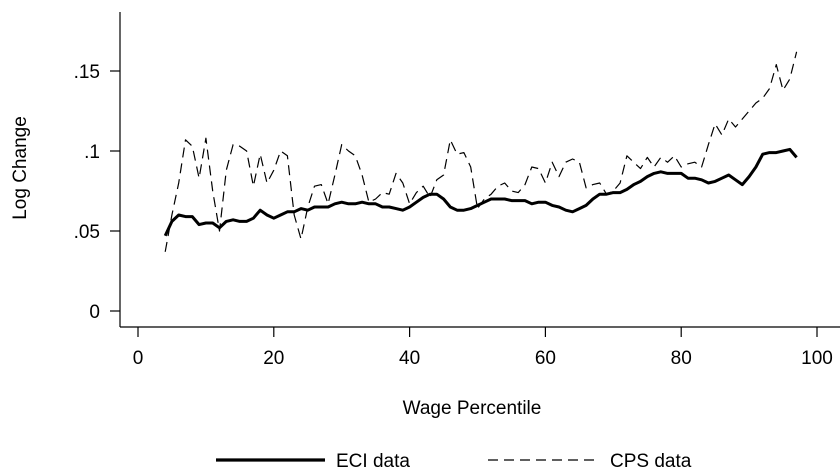 This screenshot has width=840, height=471. I want to click on x-tick-label-60: 60, so click(545, 358).